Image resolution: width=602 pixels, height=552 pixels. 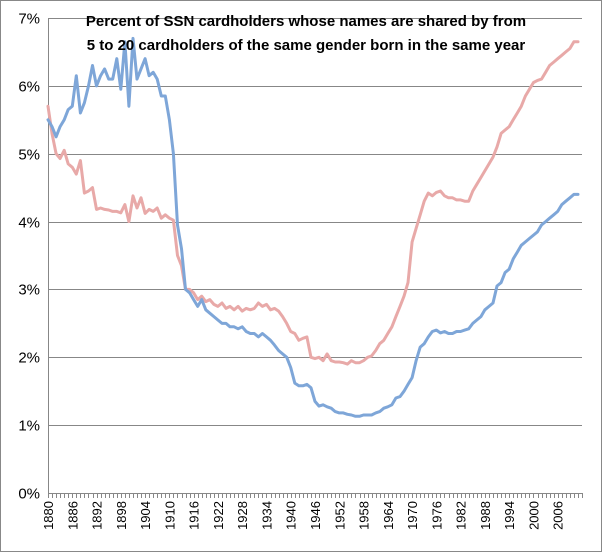 I want to click on x-tick-label: 1910, so click(x=169, y=515).